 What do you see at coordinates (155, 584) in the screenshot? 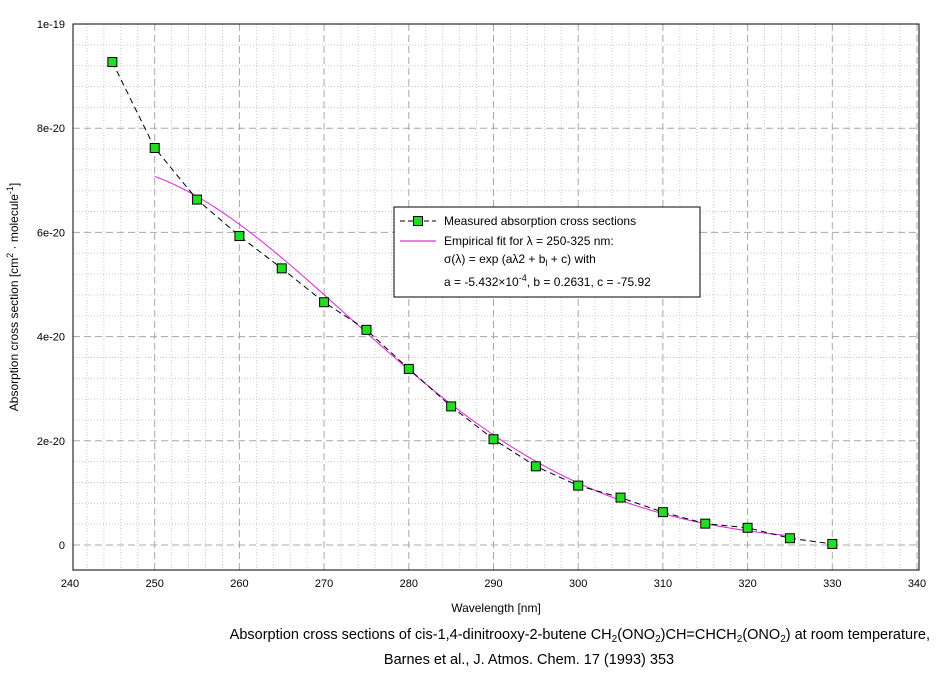
I see `x-tick-label: 250` at bounding box center [155, 584].